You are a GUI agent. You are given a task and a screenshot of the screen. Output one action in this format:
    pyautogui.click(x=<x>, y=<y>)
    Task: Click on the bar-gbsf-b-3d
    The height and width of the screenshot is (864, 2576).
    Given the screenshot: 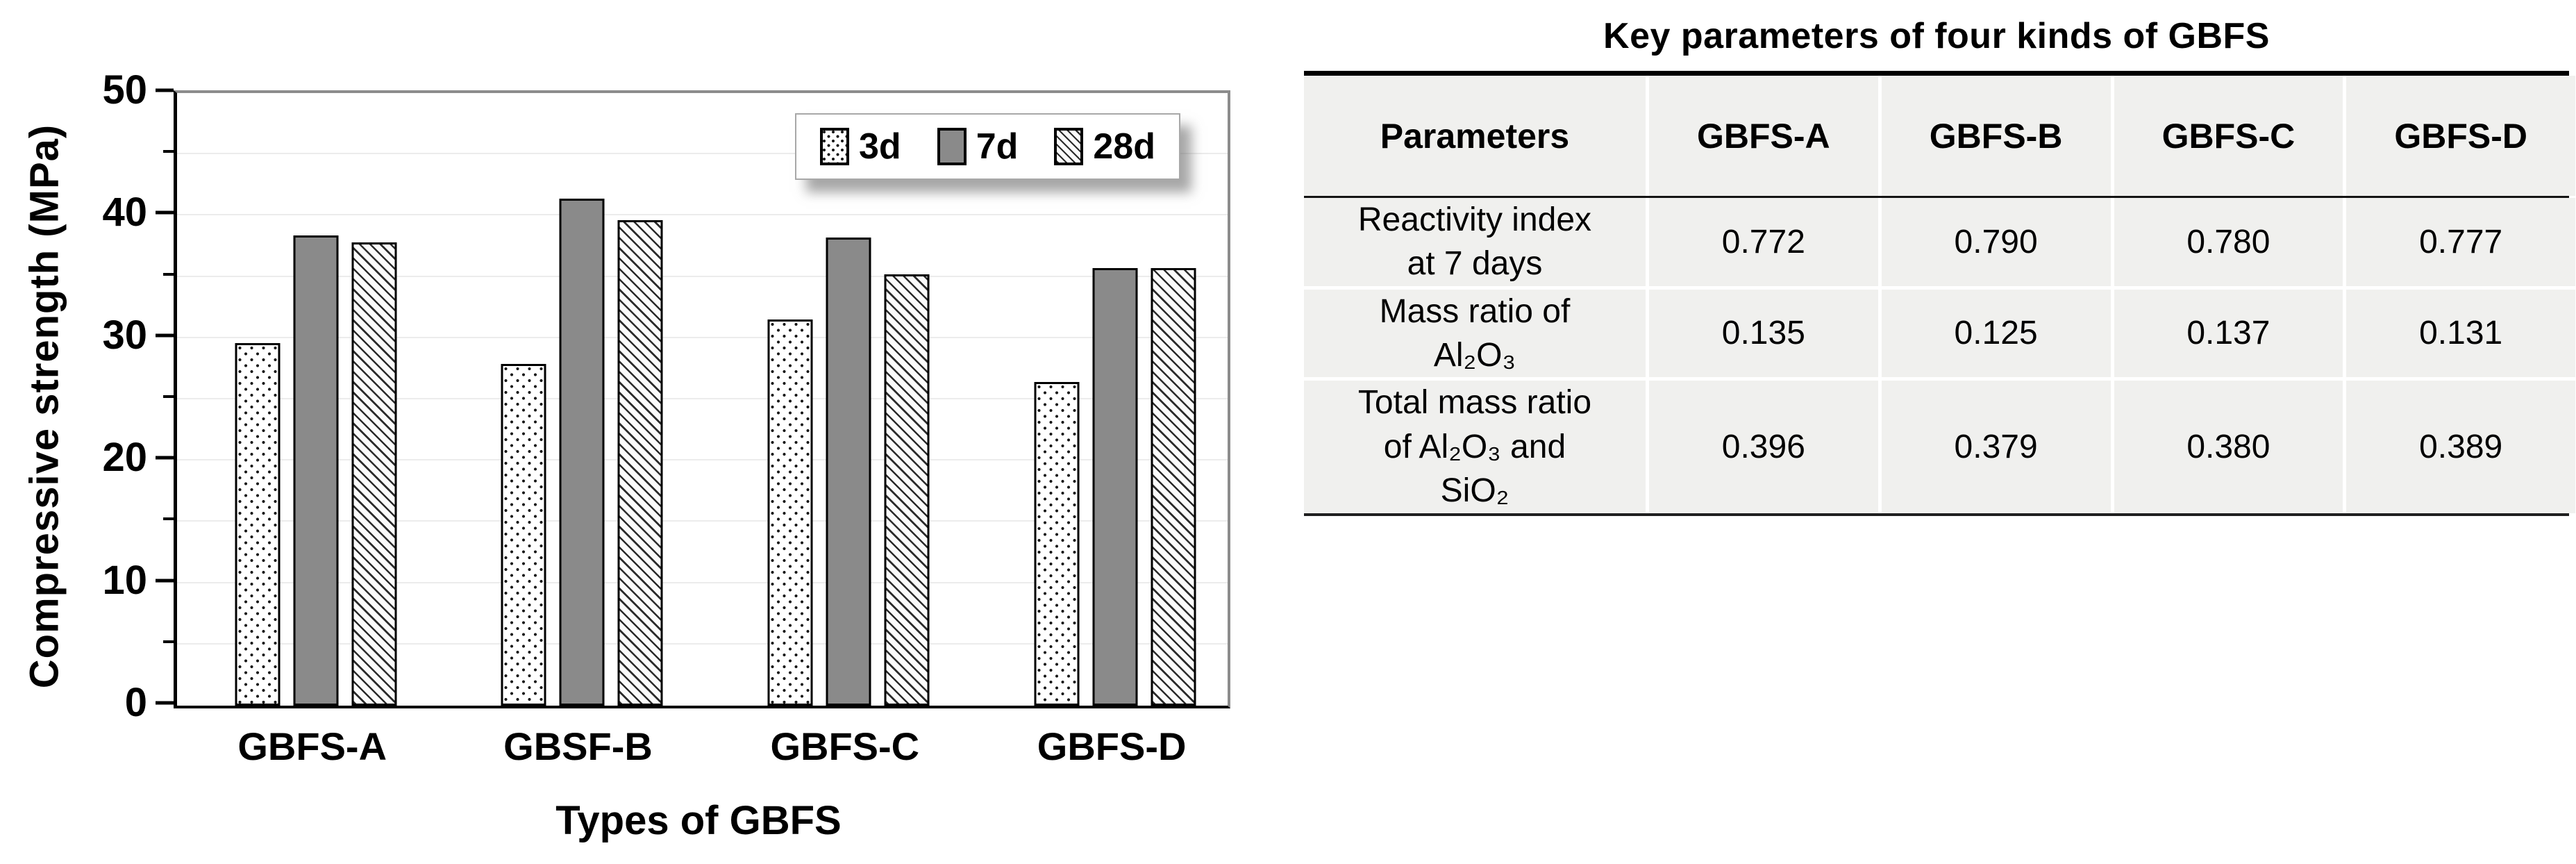 What is the action you would take?
    pyautogui.click(x=523, y=535)
    